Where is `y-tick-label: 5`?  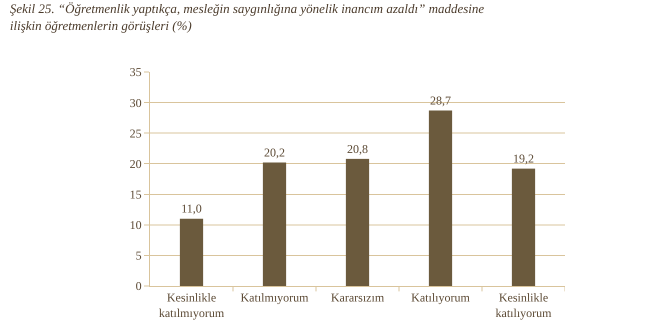 y-tick-label: 5 is located at coordinates (139, 255).